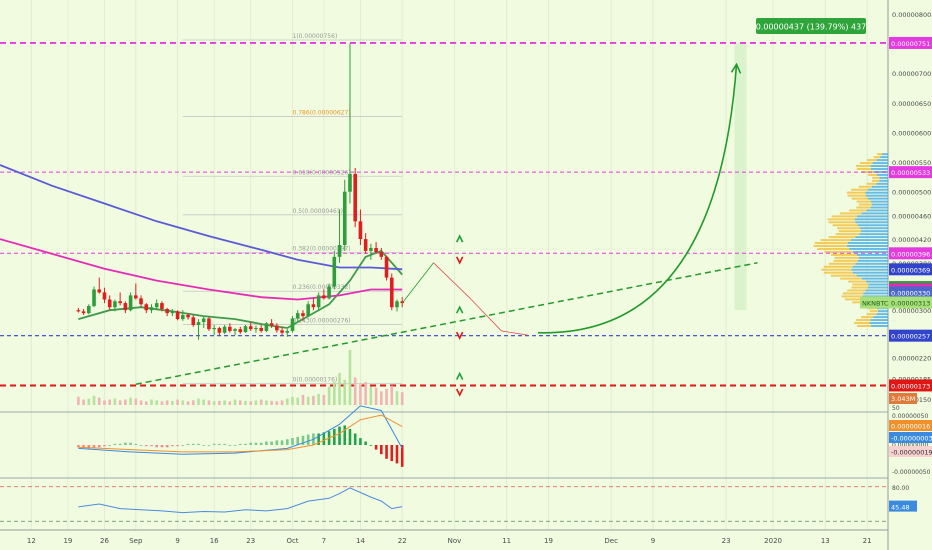  I want to click on macd-axis-label: 0.00000000, so click(910, 445).